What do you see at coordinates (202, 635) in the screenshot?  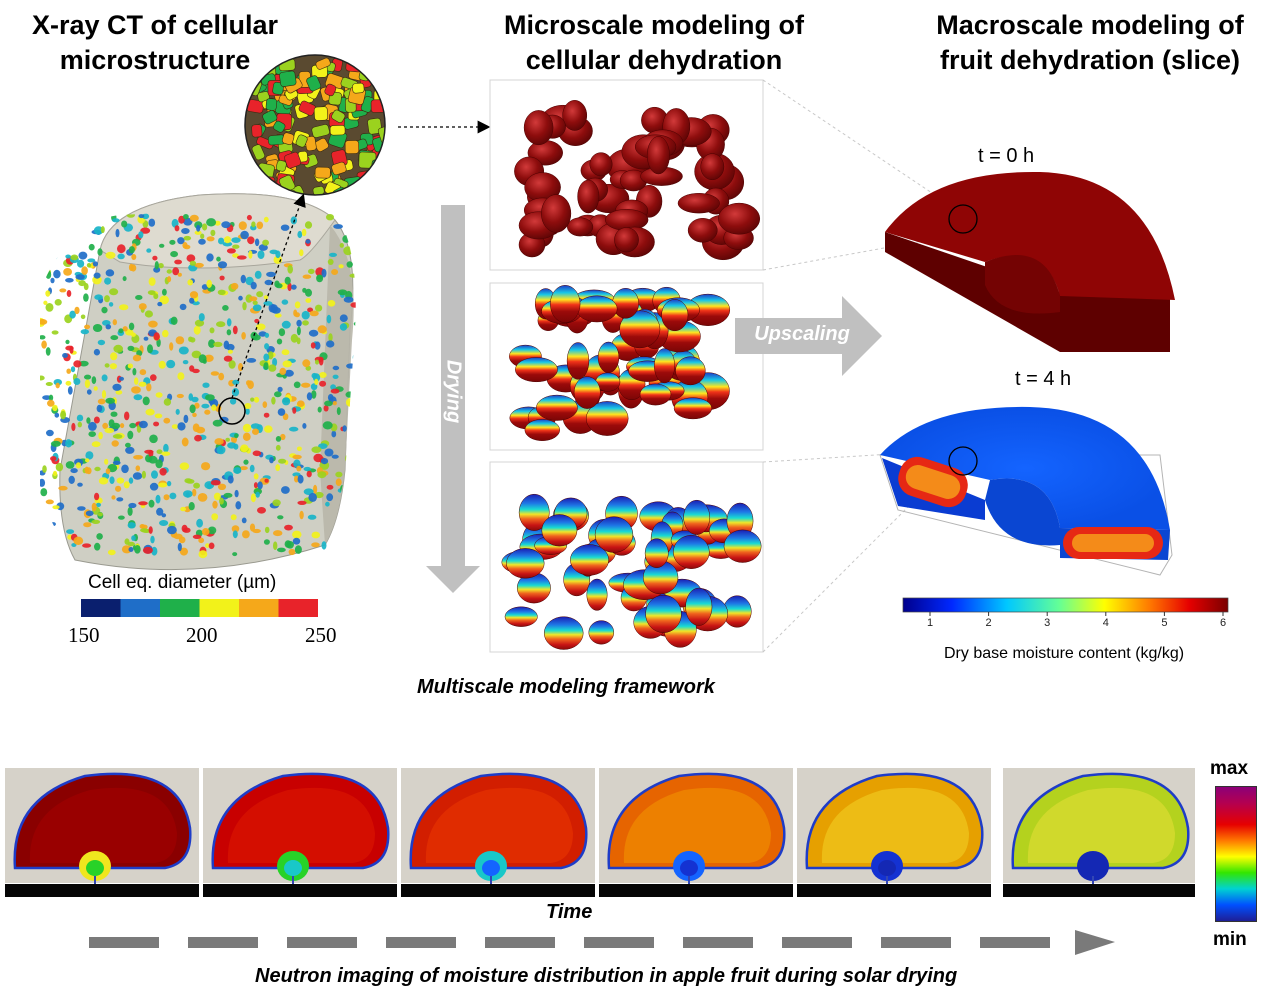 I see `cell-legend-tick-200: 200` at bounding box center [202, 635].